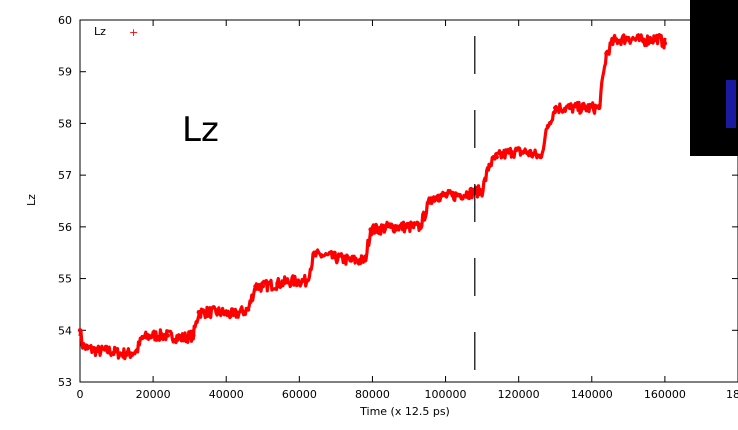 The width and height of the screenshot is (738, 430). What do you see at coordinates (133, 32) in the screenshot?
I see `legend-marker: +` at bounding box center [133, 32].